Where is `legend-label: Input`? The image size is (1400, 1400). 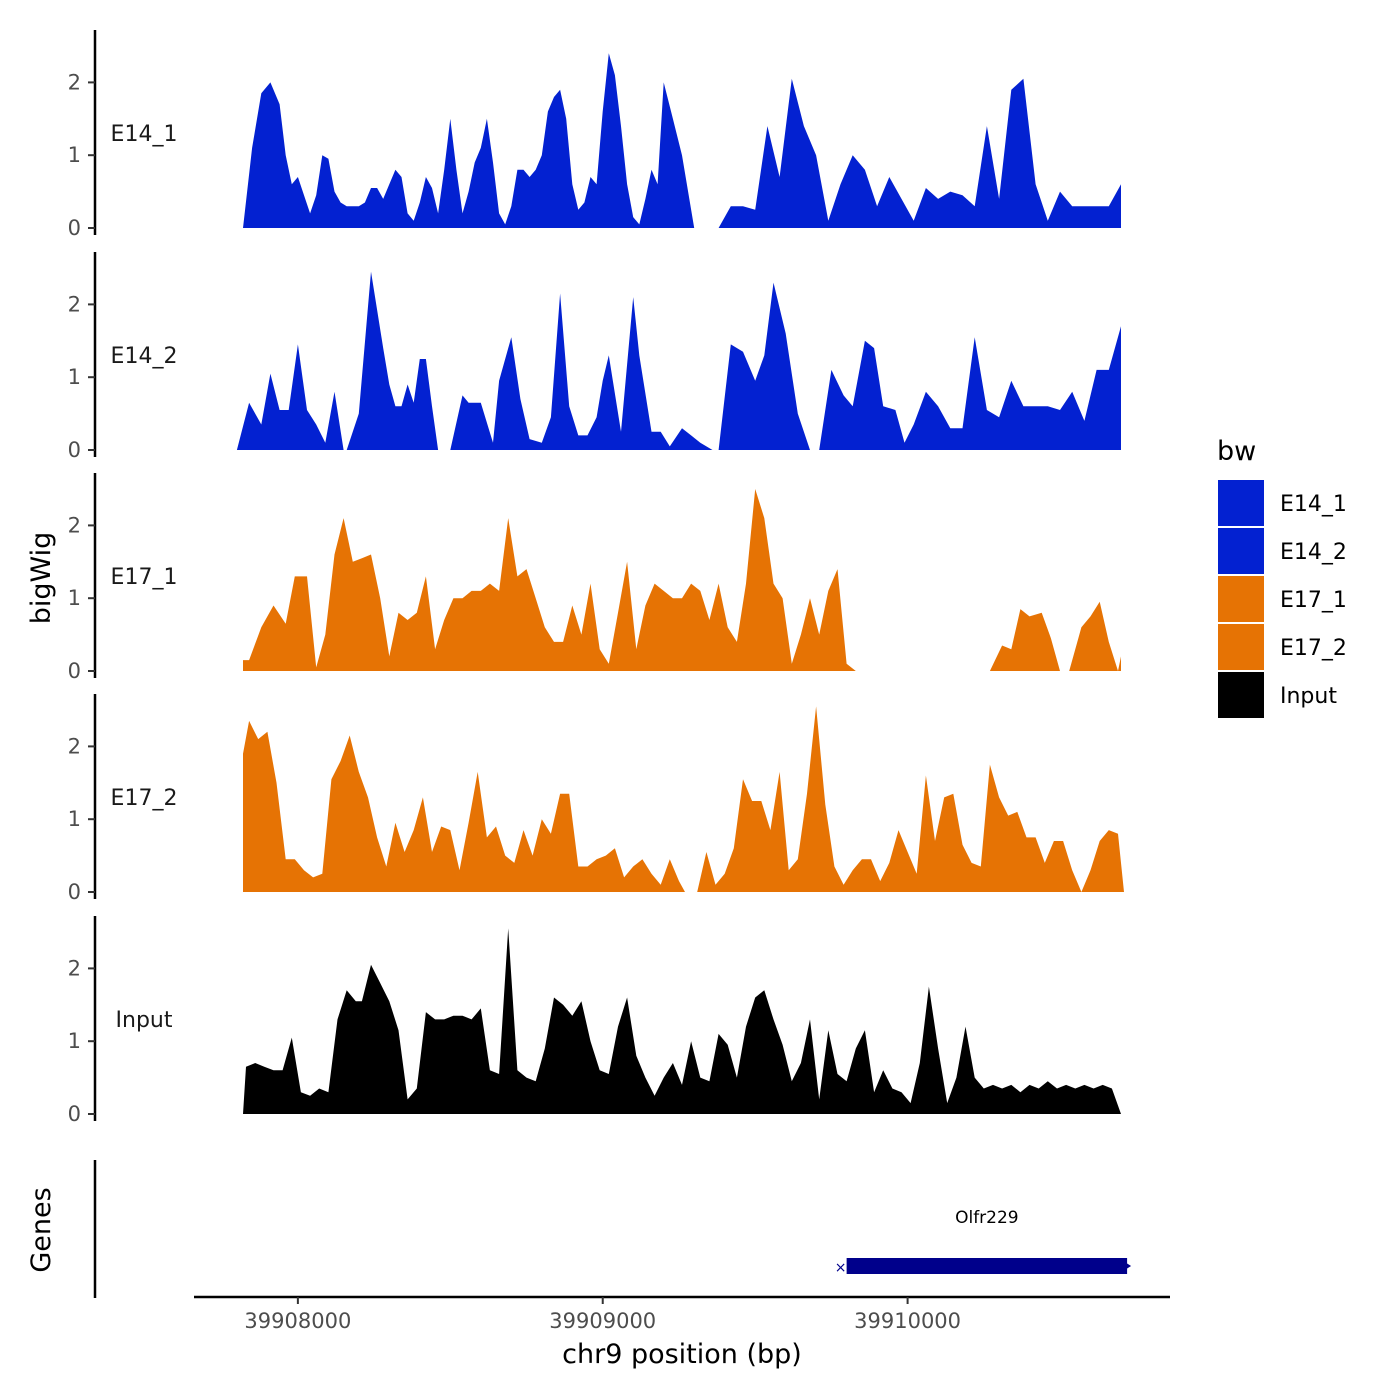
legend-label: Input is located at coordinates (1308, 696).